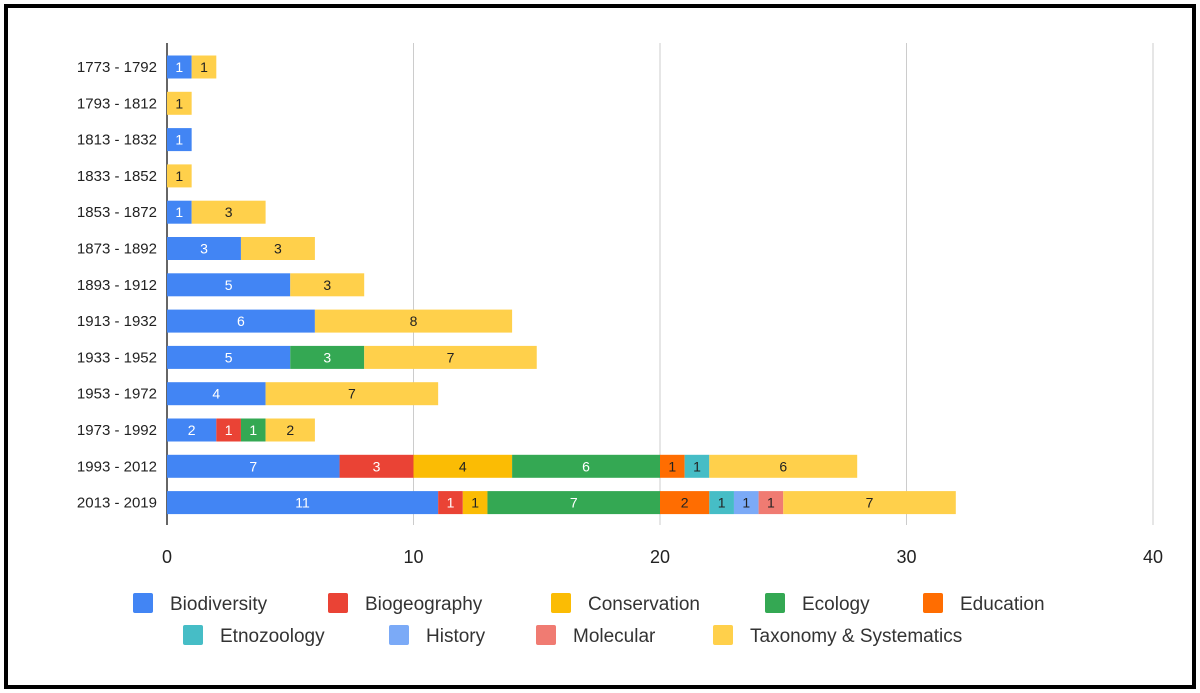  I want to click on category-label: 1913 - 1932, so click(117, 321).